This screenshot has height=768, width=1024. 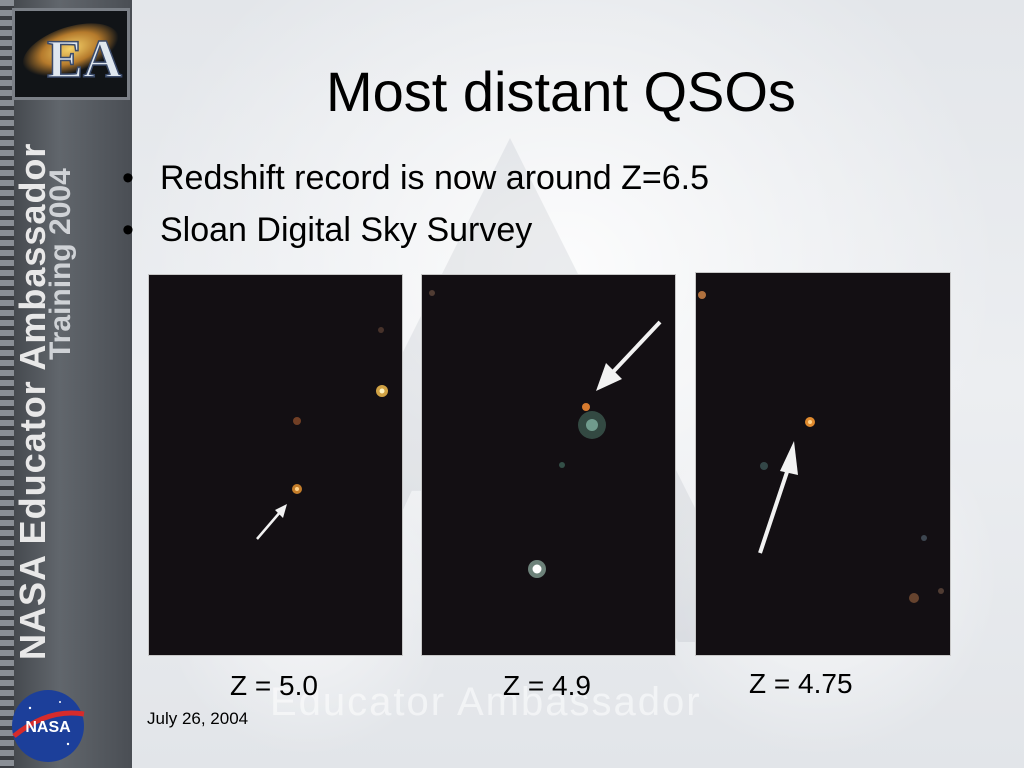 I want to click on bullet-item: • Redshift record is now around Z=6.5, so click(x=416, y=178).